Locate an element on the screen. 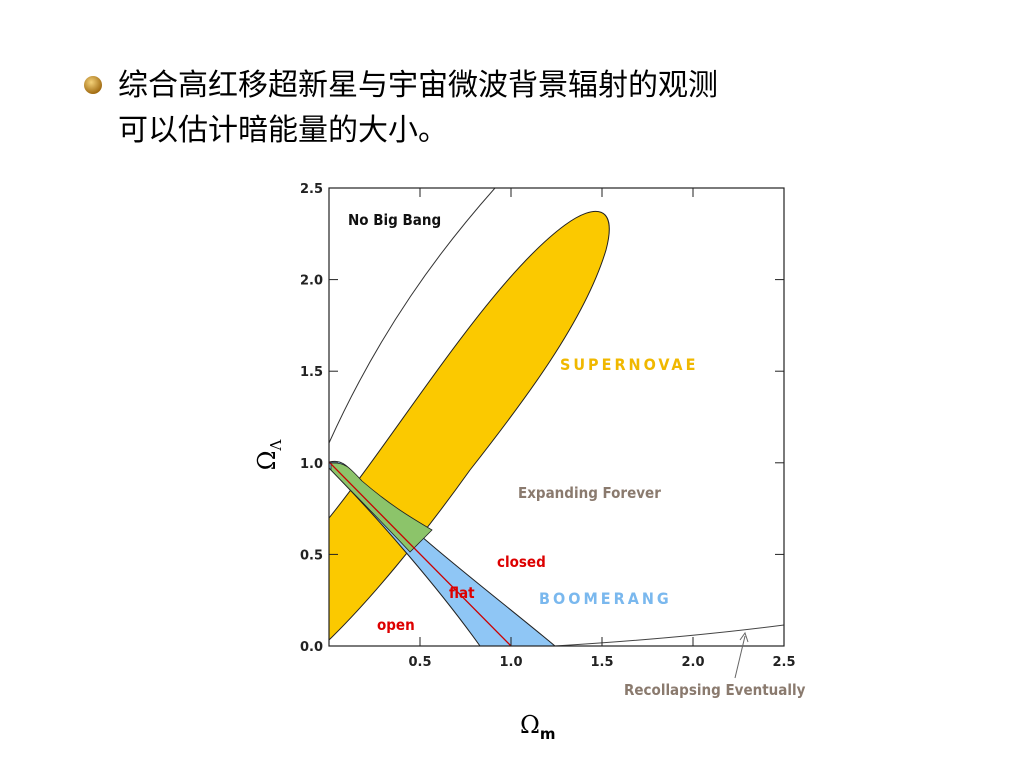 The image size is (1024, 768). x-label-symbol: Ω is located at coordinates (530, 725).